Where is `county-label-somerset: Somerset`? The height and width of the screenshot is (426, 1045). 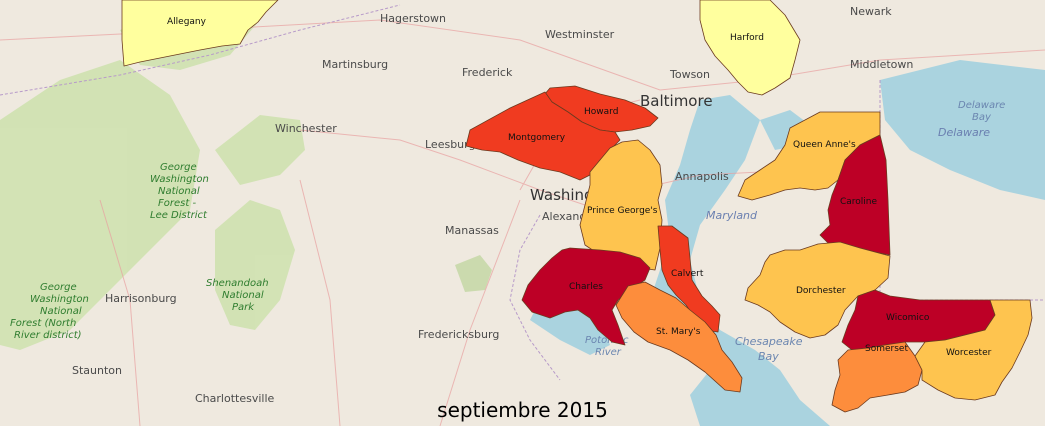
county-label-somerset: Somerset is located at coordinates (886, 349).